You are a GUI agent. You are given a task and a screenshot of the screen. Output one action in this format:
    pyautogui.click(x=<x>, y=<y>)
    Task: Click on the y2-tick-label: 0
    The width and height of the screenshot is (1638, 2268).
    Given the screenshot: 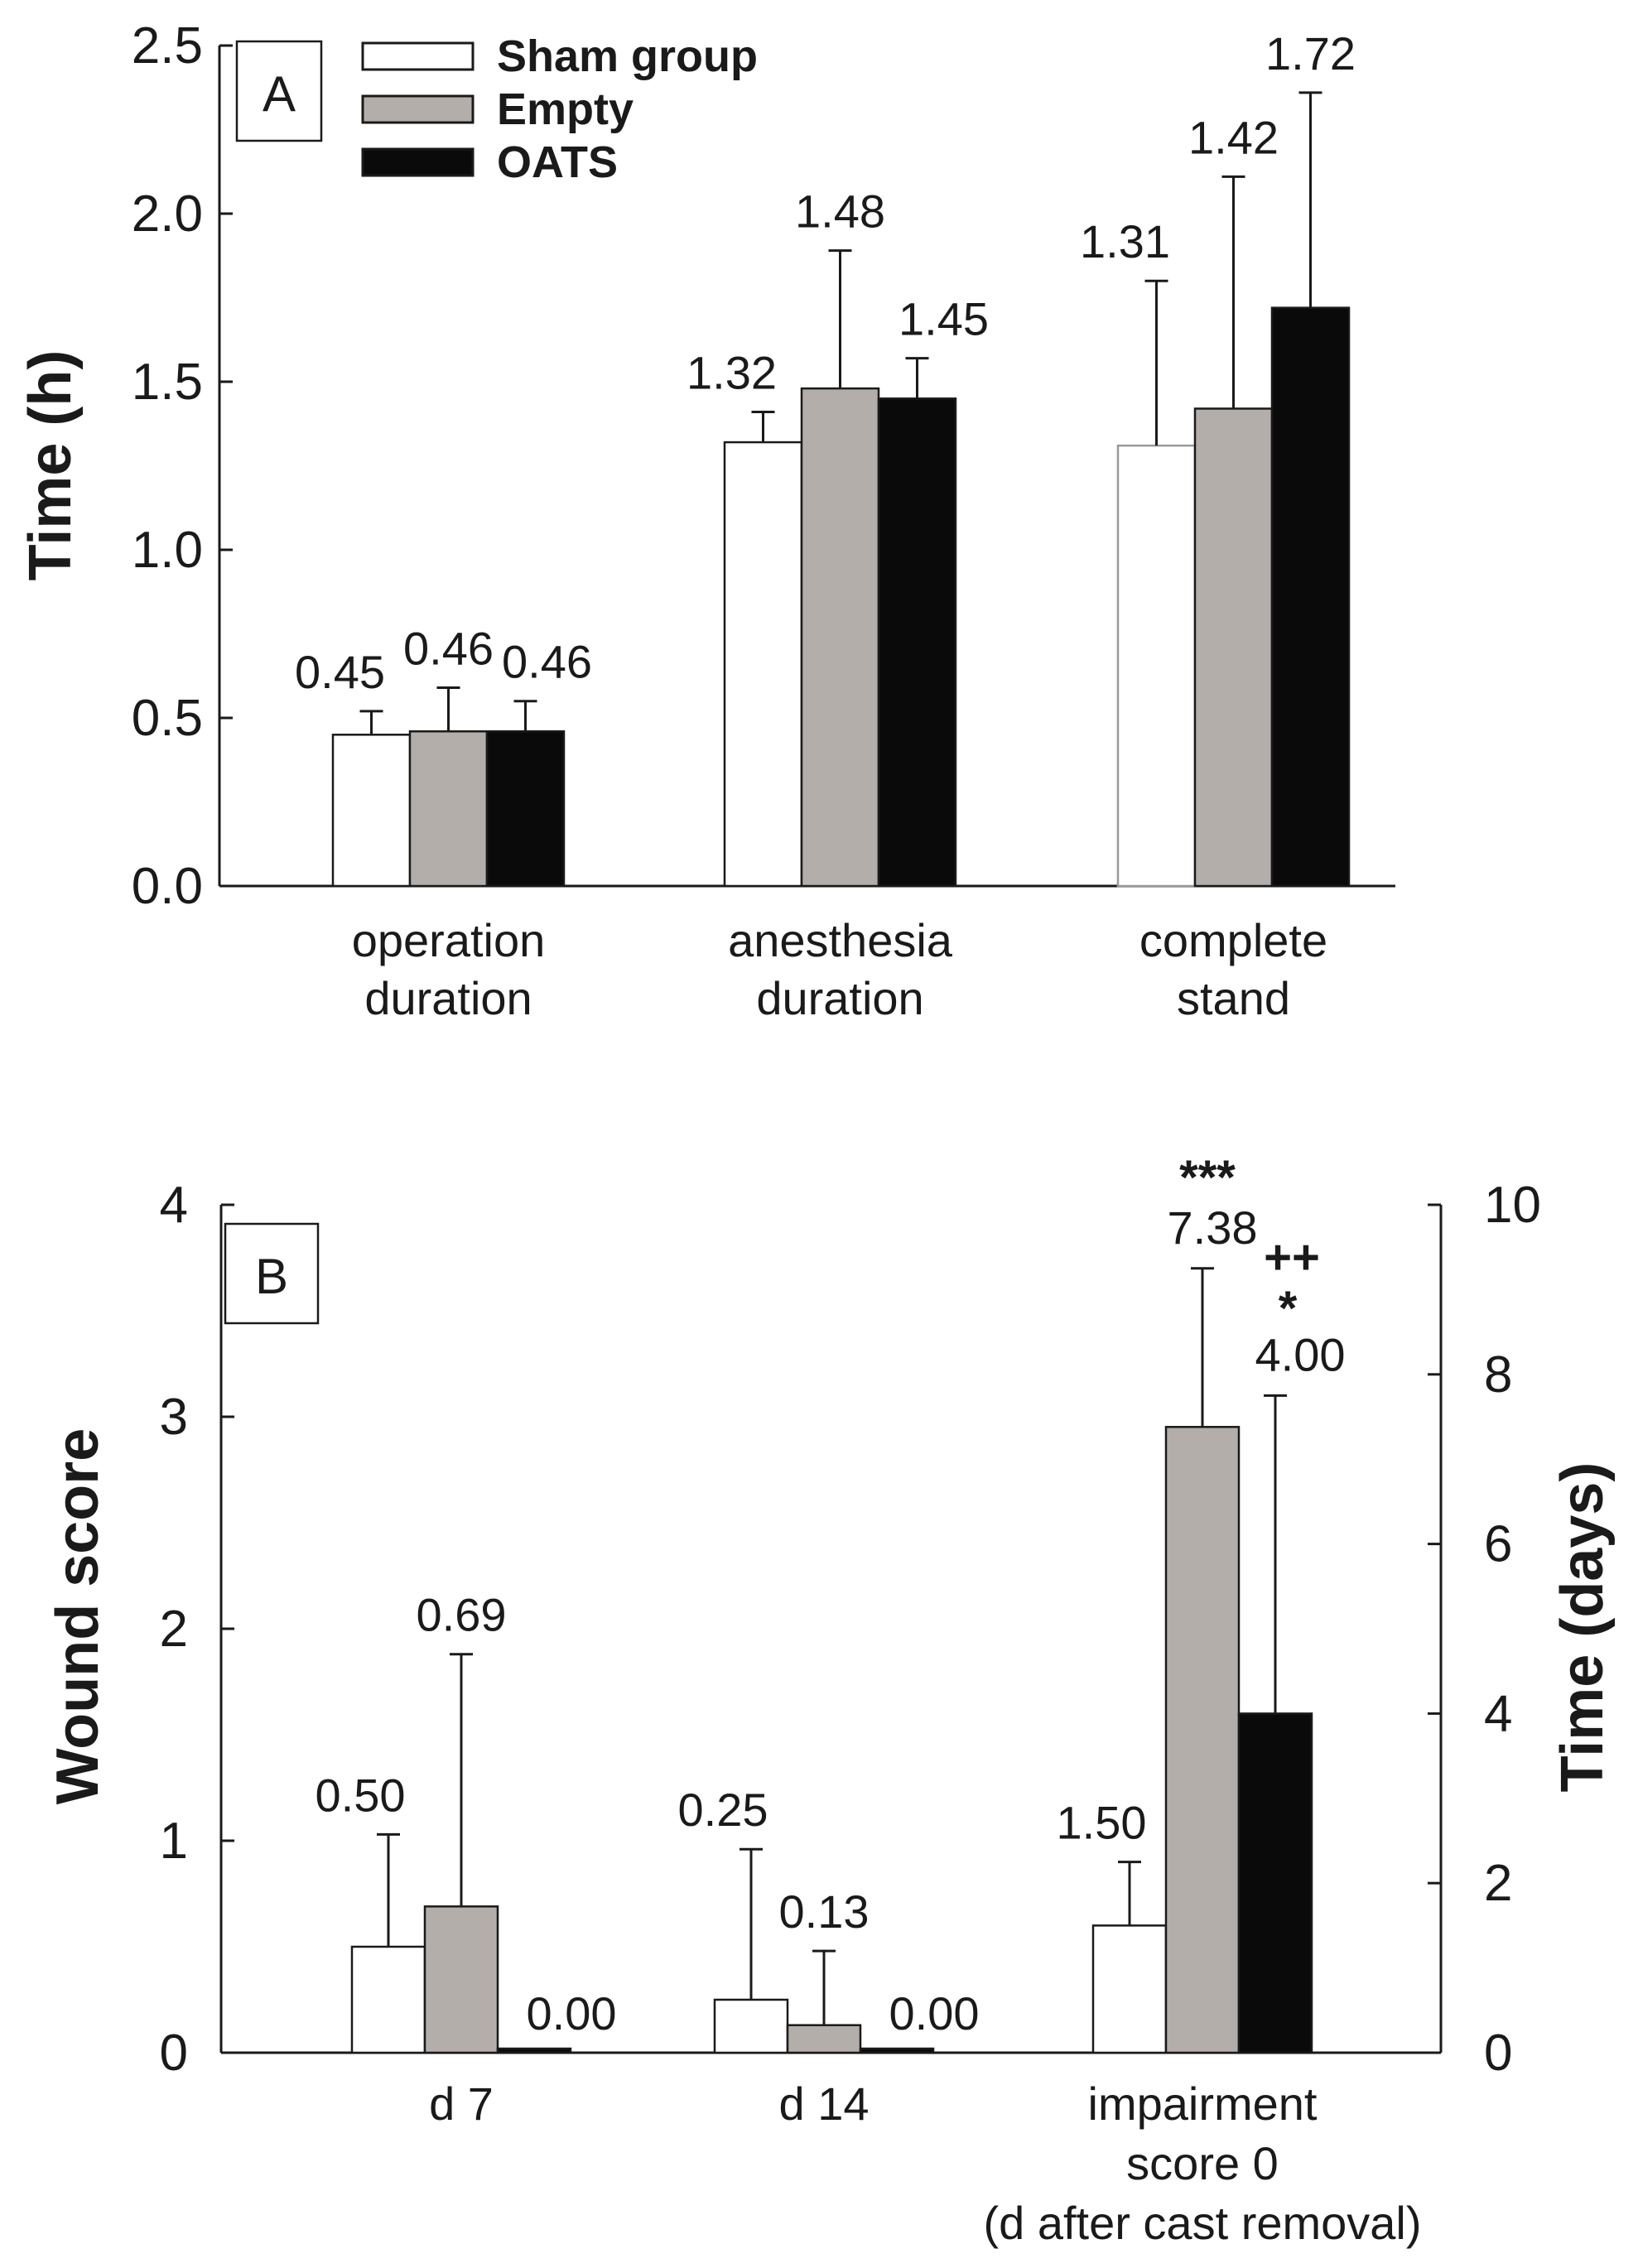 What is the action you would take?
    pyautogui.click(x=1498, y=2053)
    